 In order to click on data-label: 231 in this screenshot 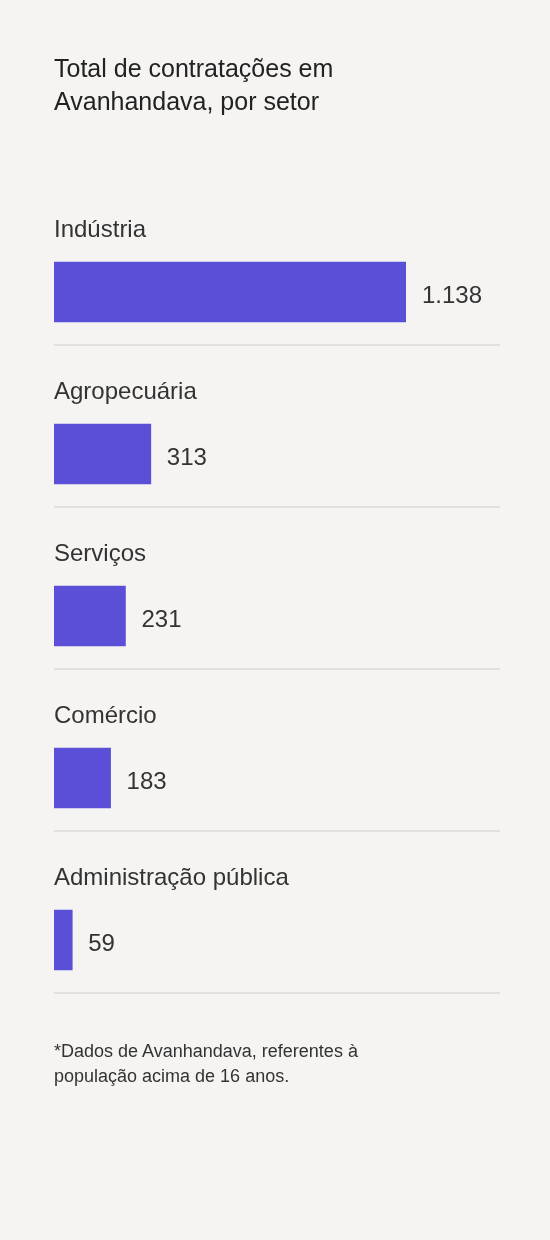, I will do `click(161, 618)`.